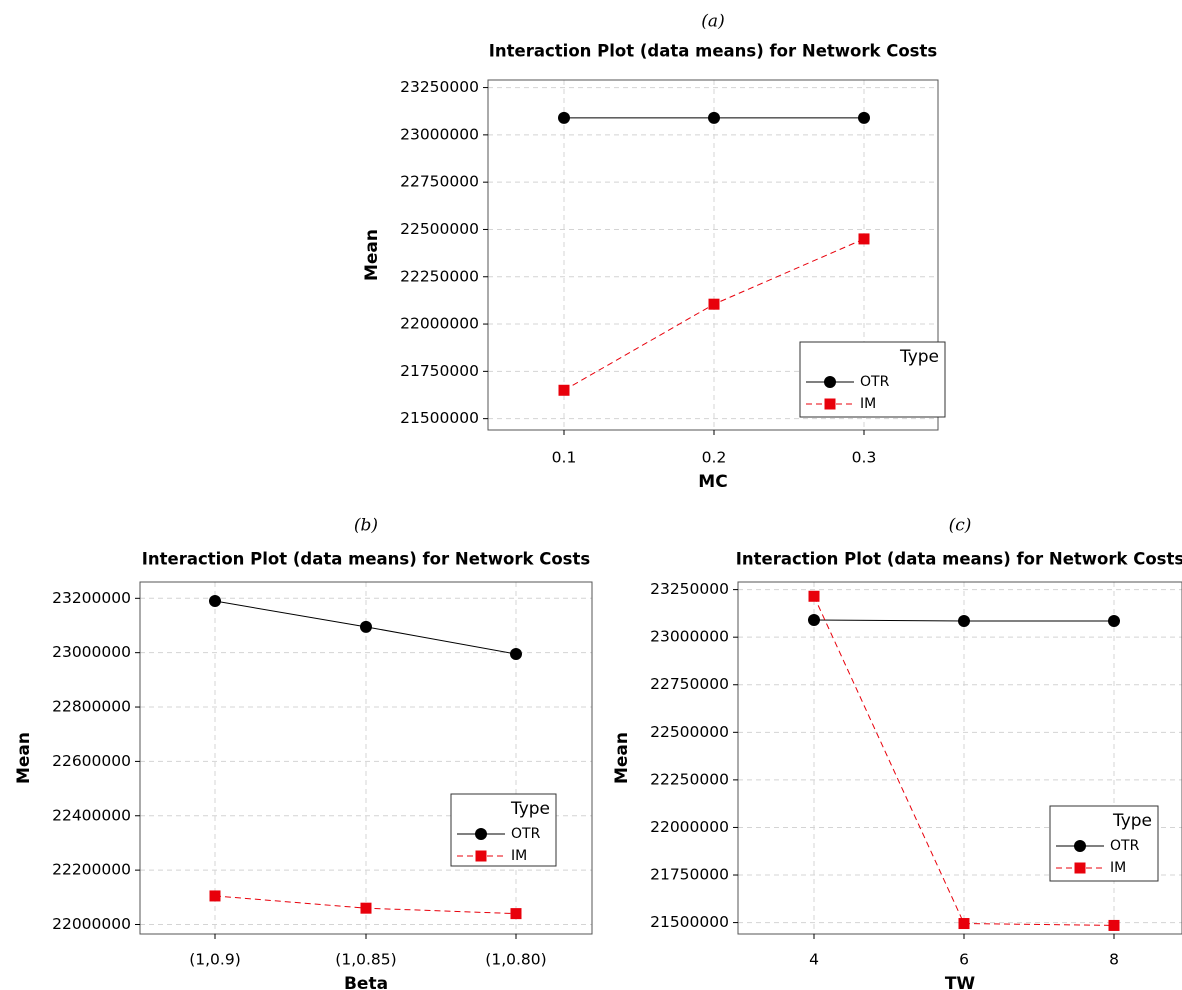  Describe the element at coordinates (712, 482) in the screenshot. I see `x-axis-label: MC` at that location.